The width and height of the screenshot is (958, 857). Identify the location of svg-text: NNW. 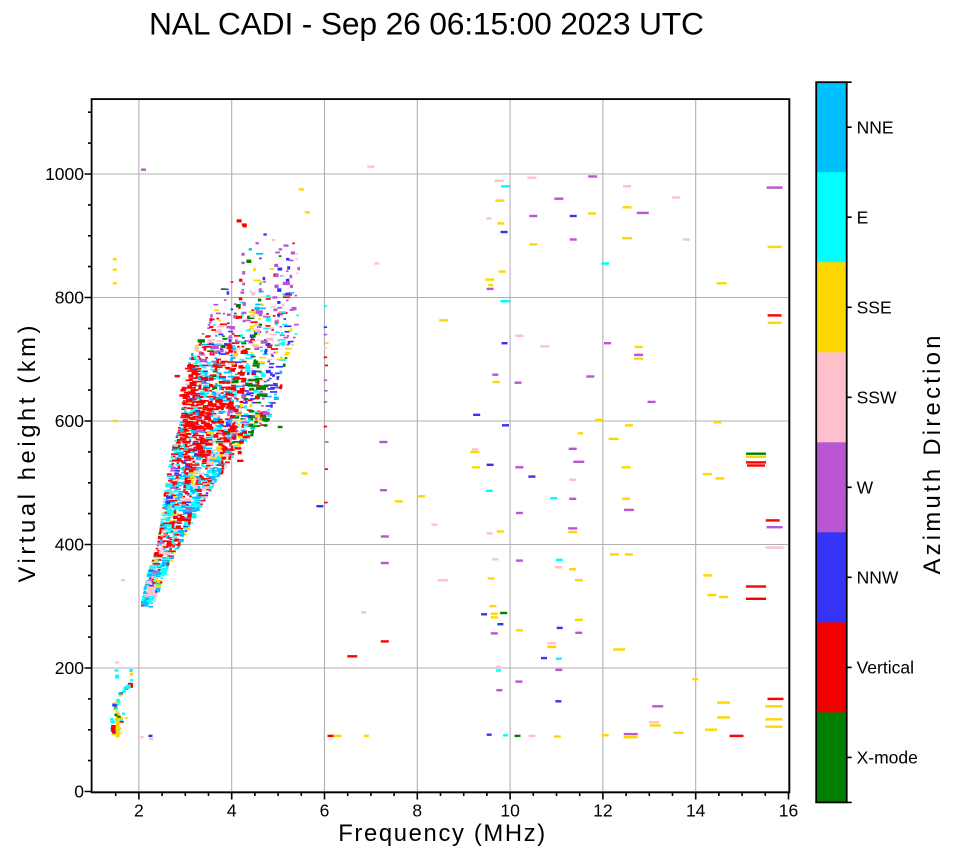
(878, 578).